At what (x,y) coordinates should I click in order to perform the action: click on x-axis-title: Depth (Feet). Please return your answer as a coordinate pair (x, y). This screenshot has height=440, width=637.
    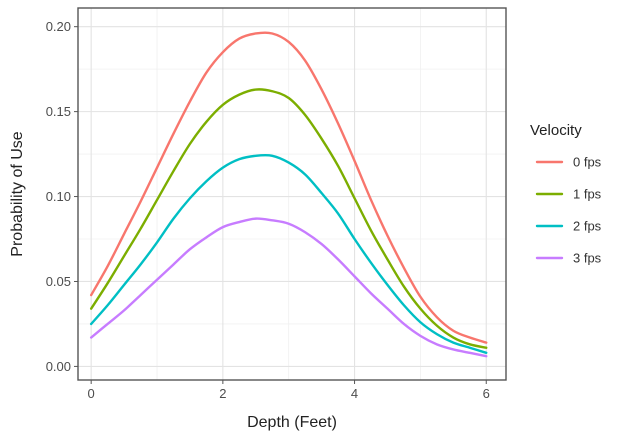
    Looking at the image, I should click on (292, 422).